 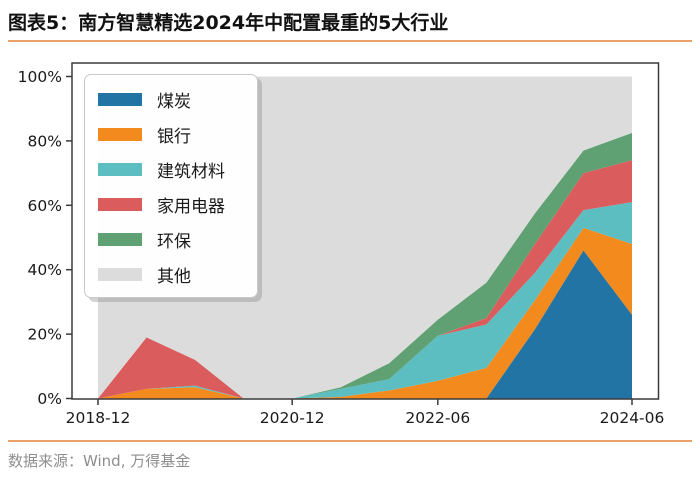 I want to click on legend-item-environmental-protection: 环保, so click(x=171, y=239).